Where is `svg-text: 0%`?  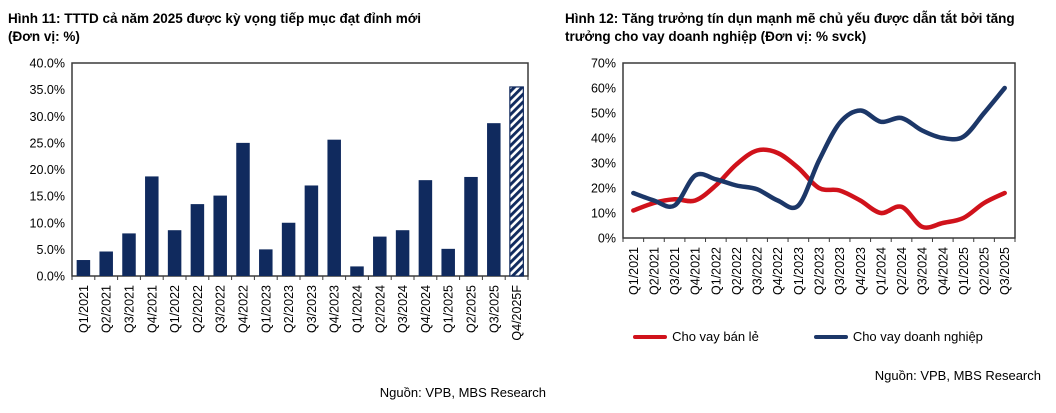
svg-text: 0% is located at coordinates (607, 239).